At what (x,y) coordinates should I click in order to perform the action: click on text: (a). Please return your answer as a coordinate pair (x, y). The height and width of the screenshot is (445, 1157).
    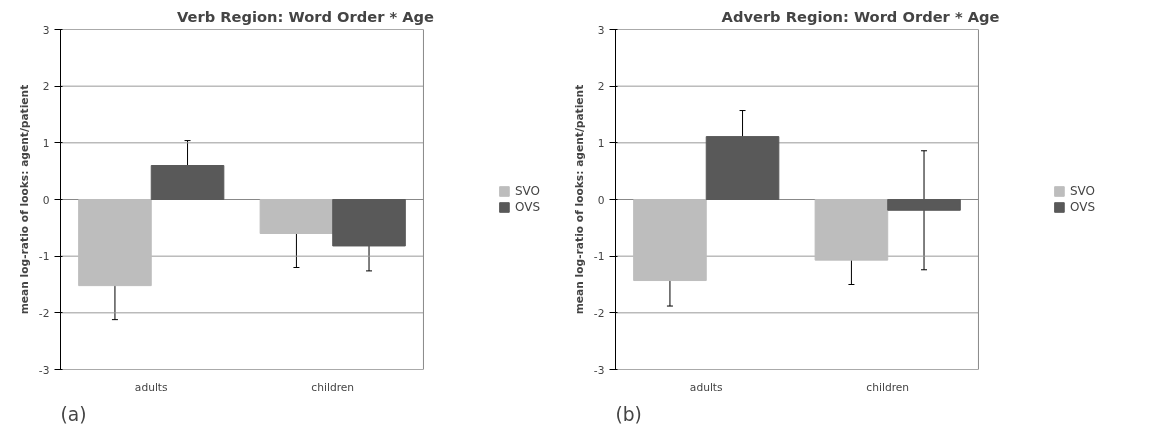
    Looking at the image, I should click on (73, 414).